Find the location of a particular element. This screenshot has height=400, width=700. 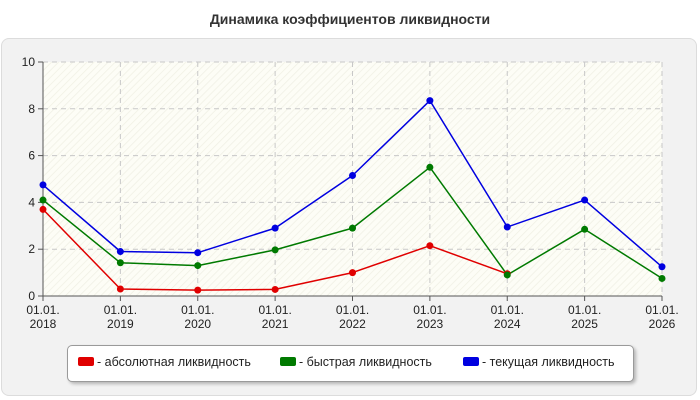

x-tick-label: 01.01. 2025 is located at coordinates (584, 317).